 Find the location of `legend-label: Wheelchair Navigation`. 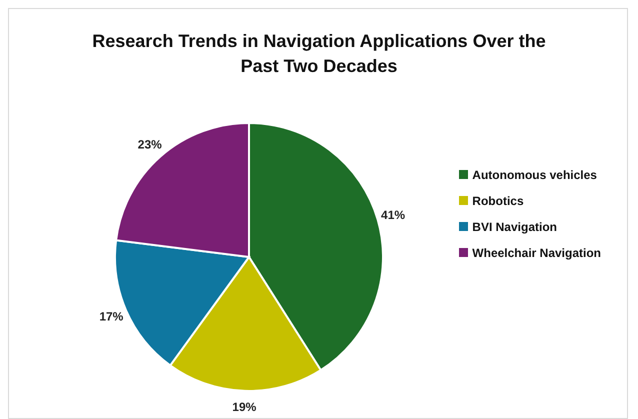

legend-label: Wheelchair Navigation is located at coordinates (536, 253).